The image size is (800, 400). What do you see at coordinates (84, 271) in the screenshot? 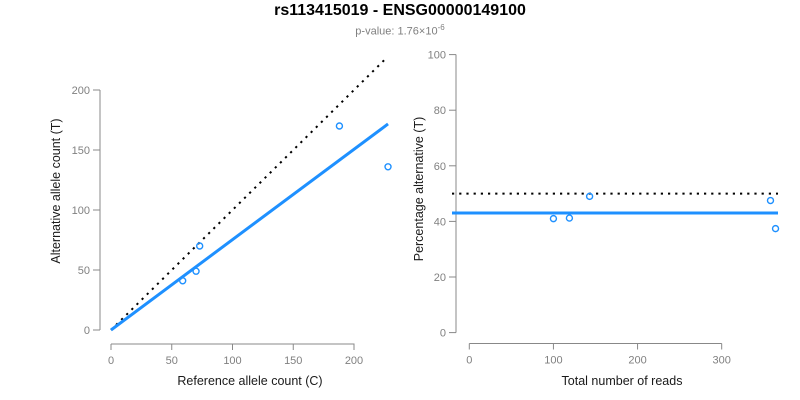
I see `y-tick-label: 50` at bounding box center [84, 271].